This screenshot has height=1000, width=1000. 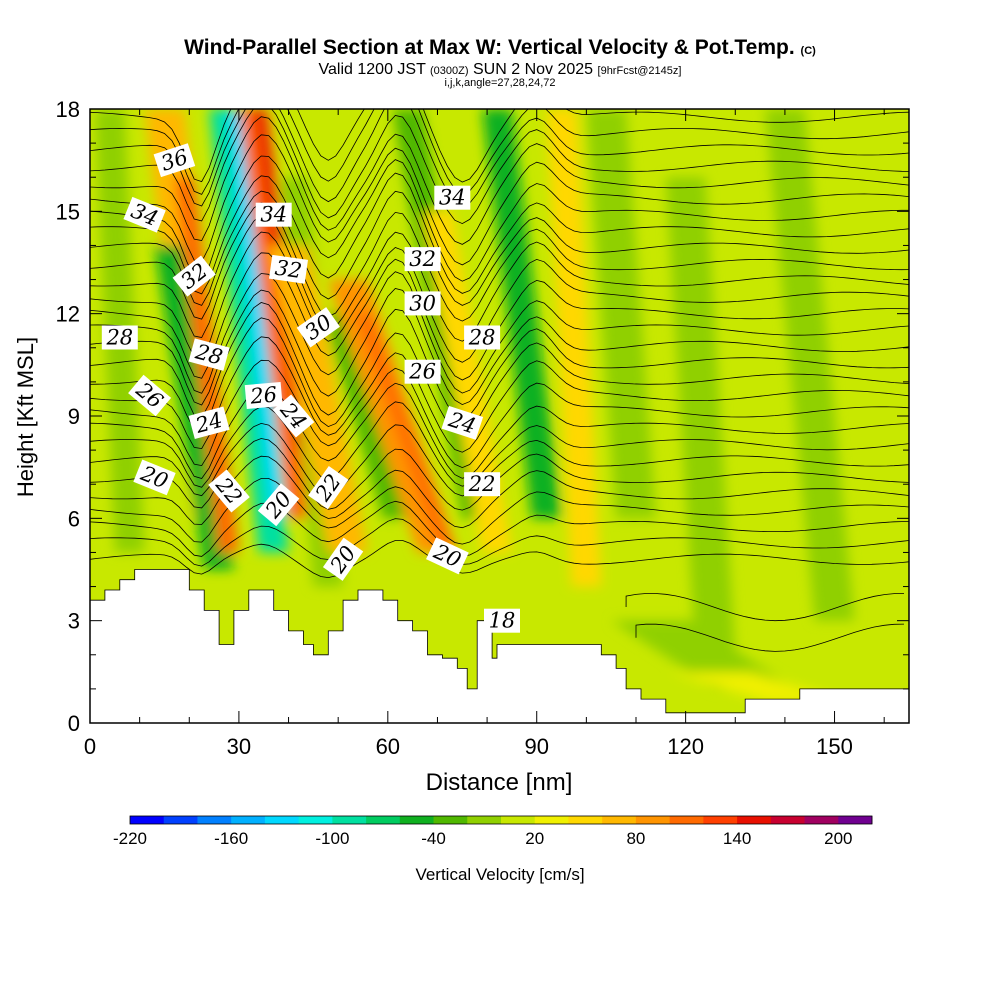 What do you see at coordinates (68, 211) in the screenshot?
I see `y-tick-label: 15` at bounding box center [68, 211].